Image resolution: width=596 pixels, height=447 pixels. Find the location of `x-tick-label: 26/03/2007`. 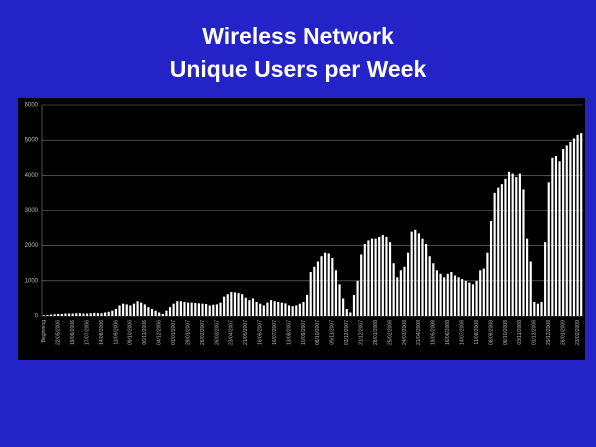

x-tick-label: 26/03/2007 is located at coordinates (217, 332).